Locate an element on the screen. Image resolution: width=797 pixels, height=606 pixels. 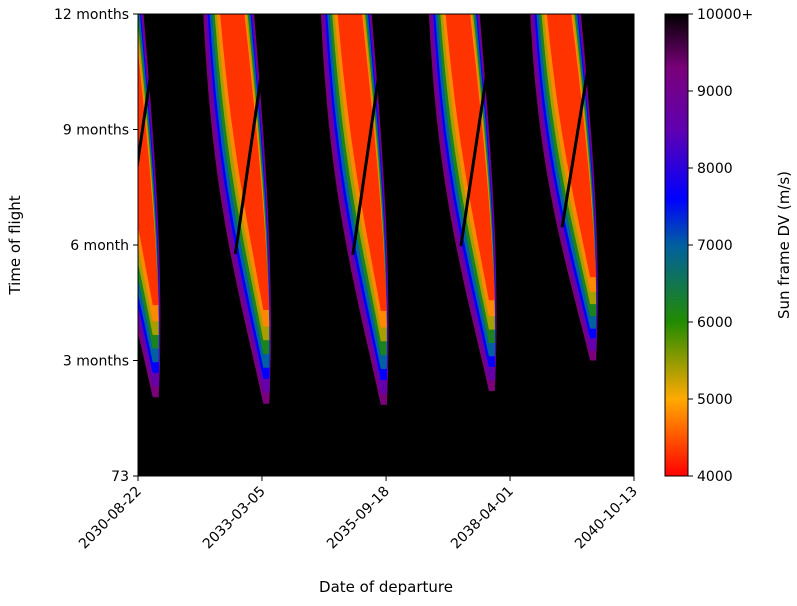
colorbar-tick-label: 9000 is located at coordinates (715, 92).